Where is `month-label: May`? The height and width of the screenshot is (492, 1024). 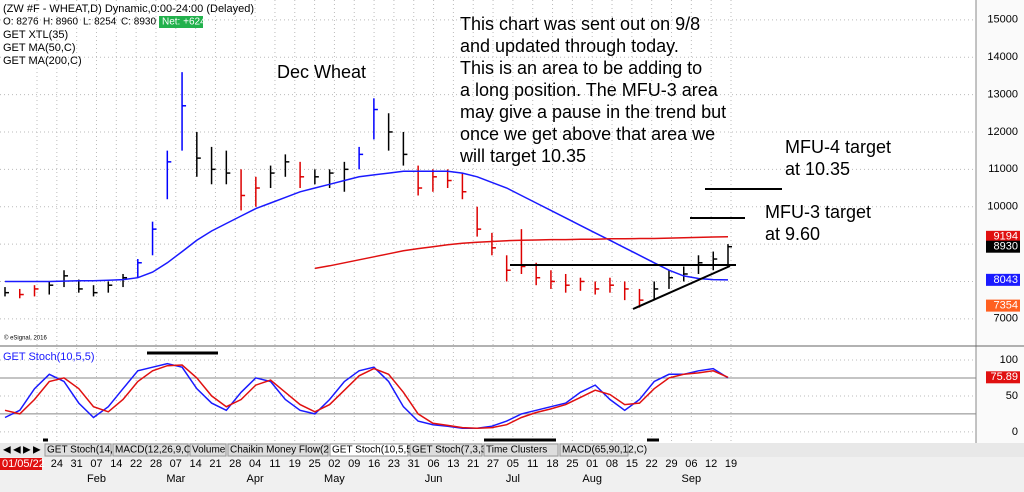 month-label: May is located at coordinates (334, 479).